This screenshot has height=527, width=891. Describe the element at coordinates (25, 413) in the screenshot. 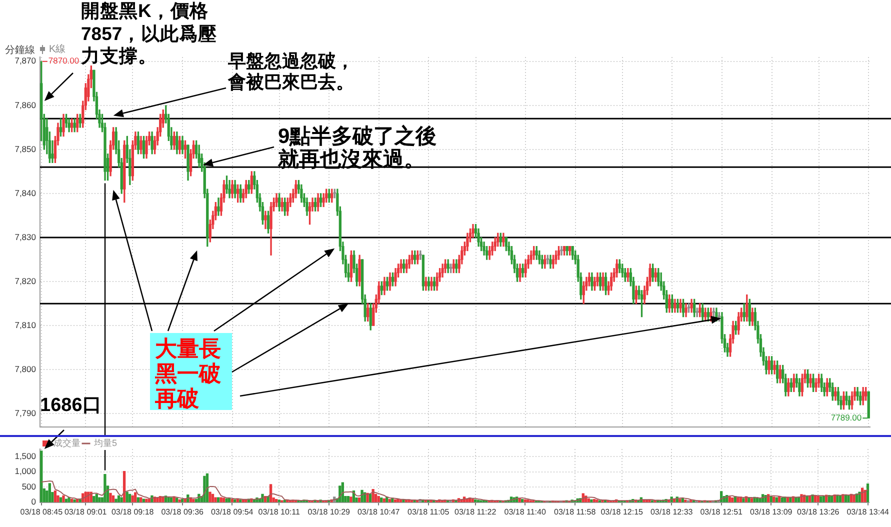

I see `y-tick-label: 7,790` at that location.